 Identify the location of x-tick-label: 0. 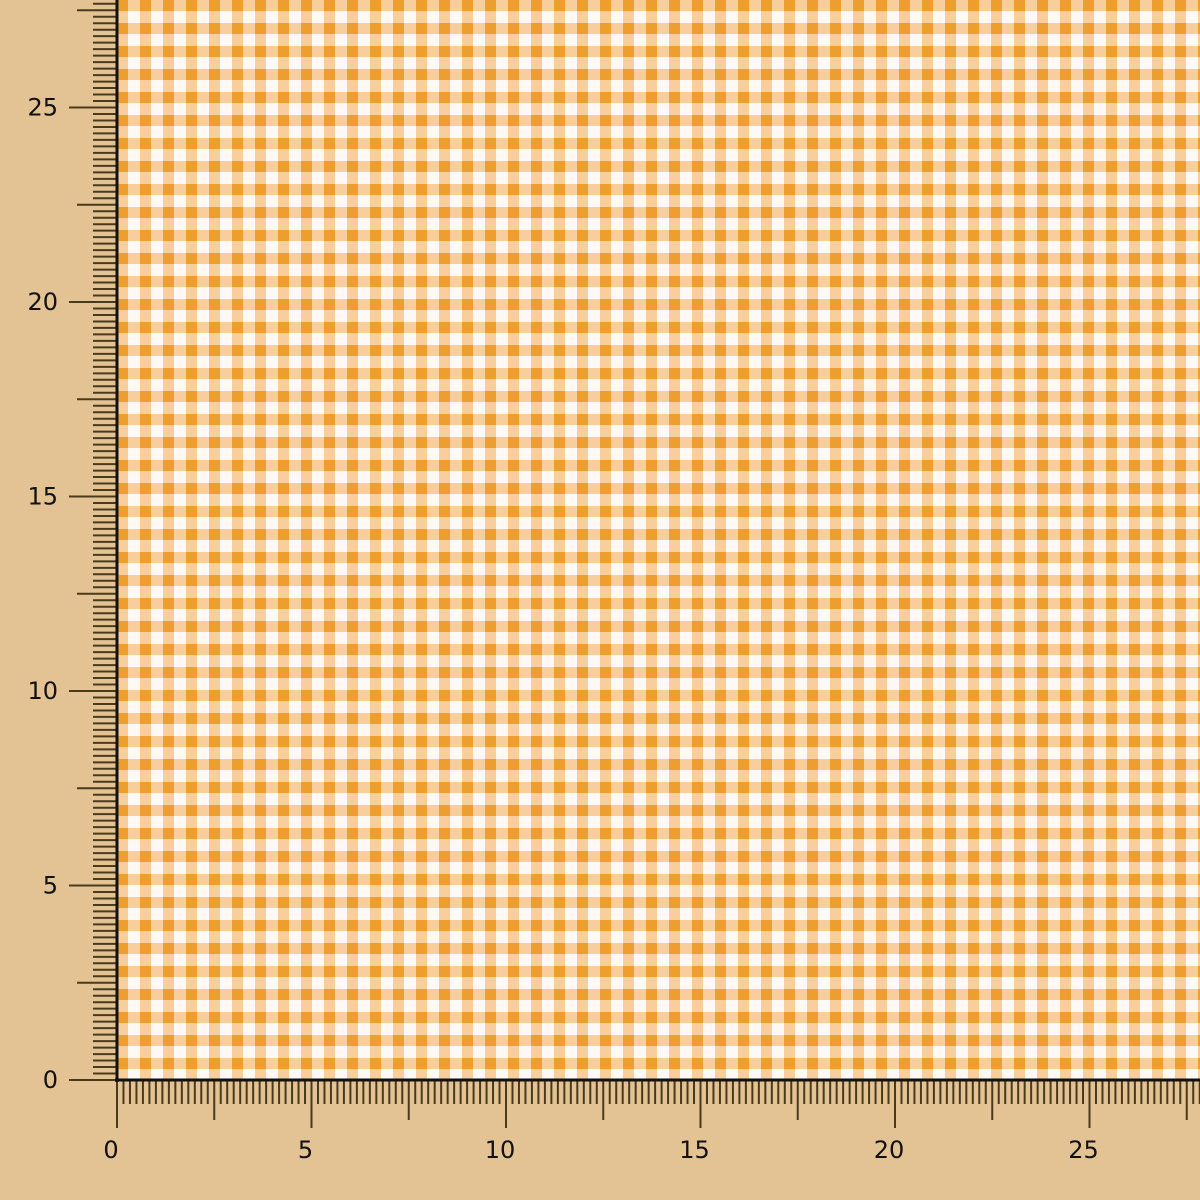
(110, 1150).